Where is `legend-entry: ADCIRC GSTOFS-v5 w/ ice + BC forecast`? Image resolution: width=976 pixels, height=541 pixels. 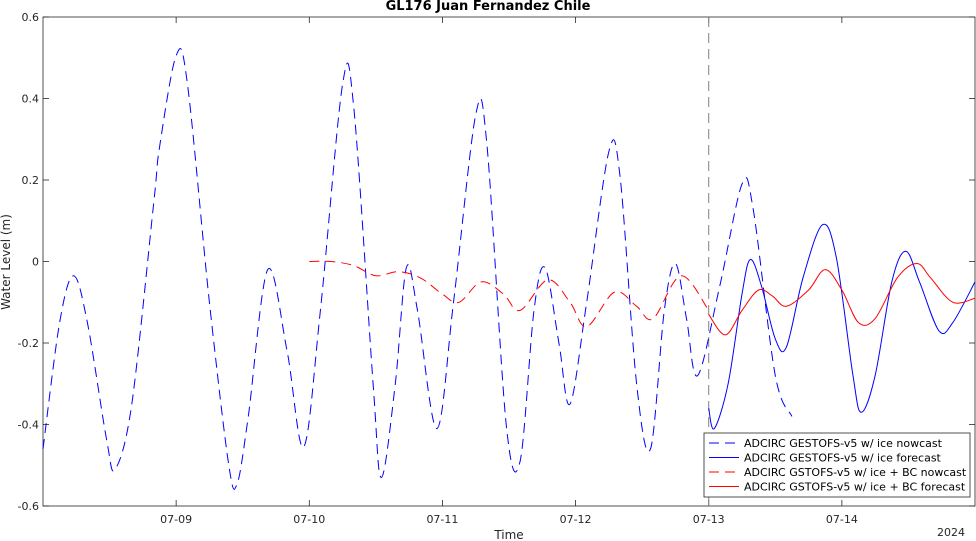 legend-entry: ADCIRC GSTOFS-v5 w/ ice + BC forecast is located at coordinates (855, 487).